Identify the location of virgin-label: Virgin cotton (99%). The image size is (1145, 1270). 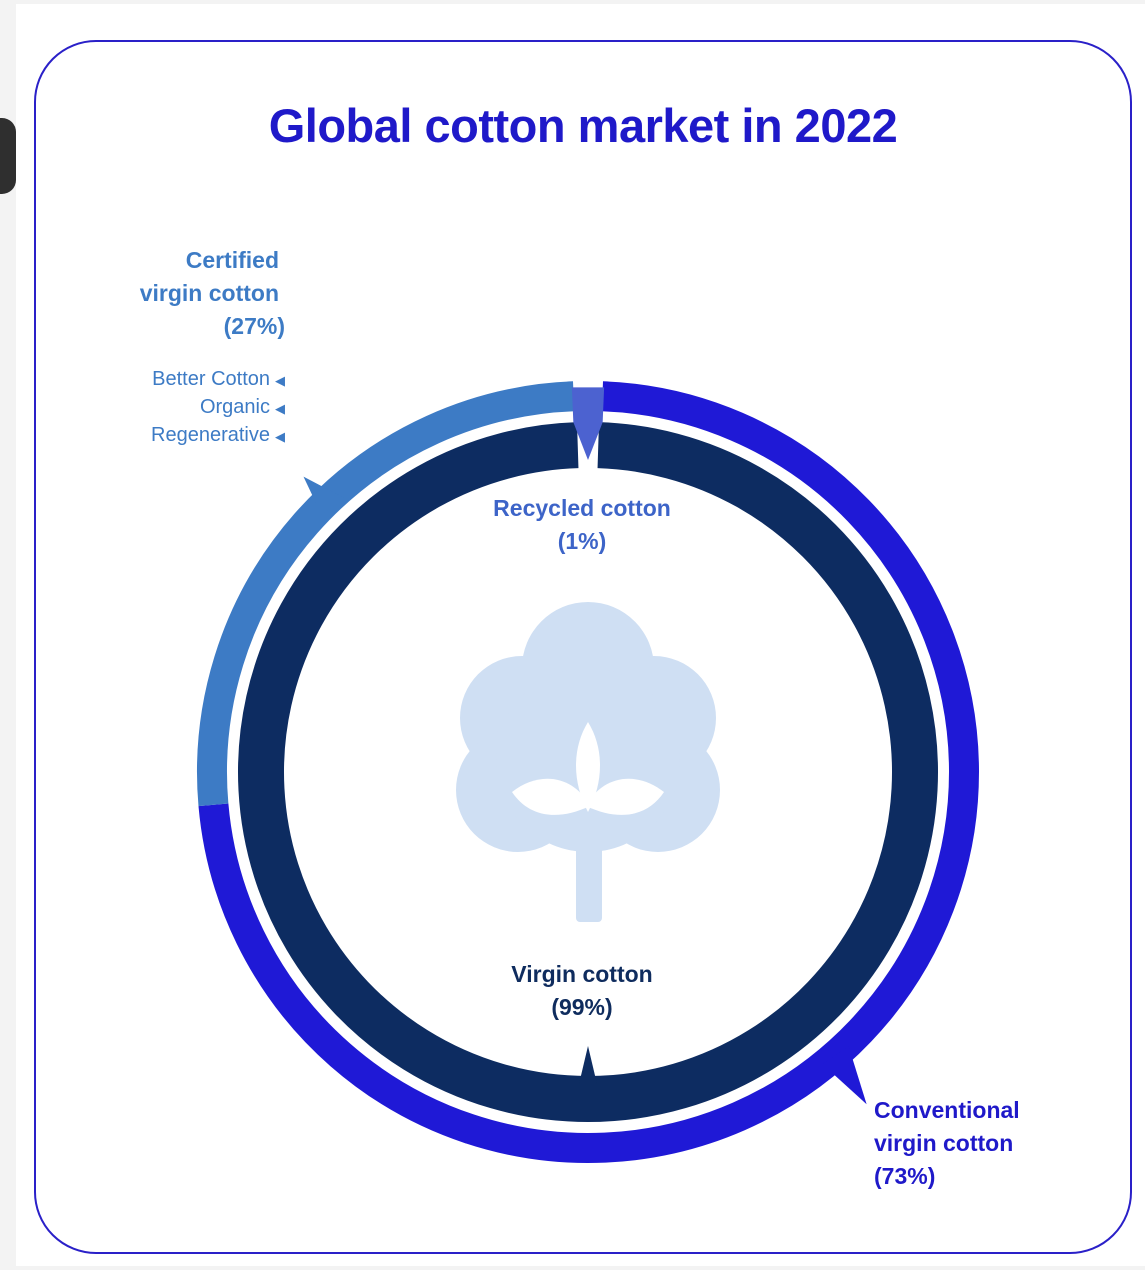
(582, 991).